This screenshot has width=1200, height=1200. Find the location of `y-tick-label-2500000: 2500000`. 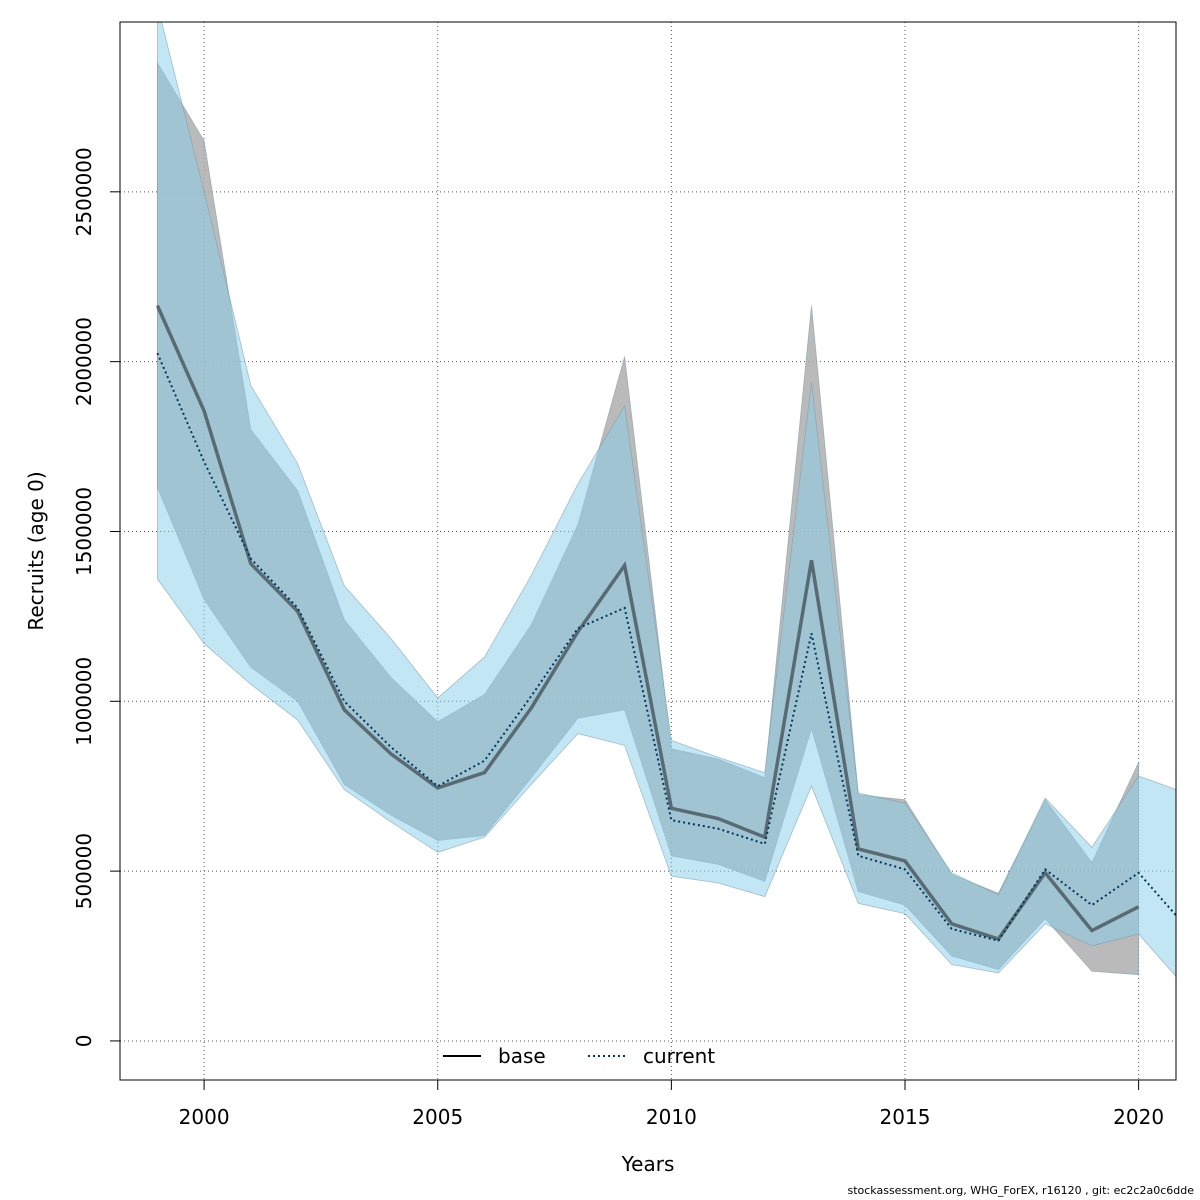

y-tick-label-2500000: 2500000 is located at coordinates (84, 191).